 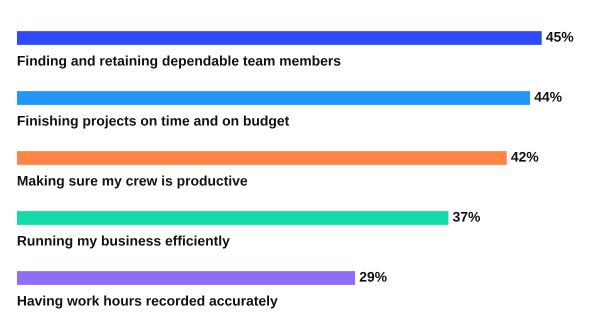 I want to click on data-label: 45%, so click(x=560, y=37).